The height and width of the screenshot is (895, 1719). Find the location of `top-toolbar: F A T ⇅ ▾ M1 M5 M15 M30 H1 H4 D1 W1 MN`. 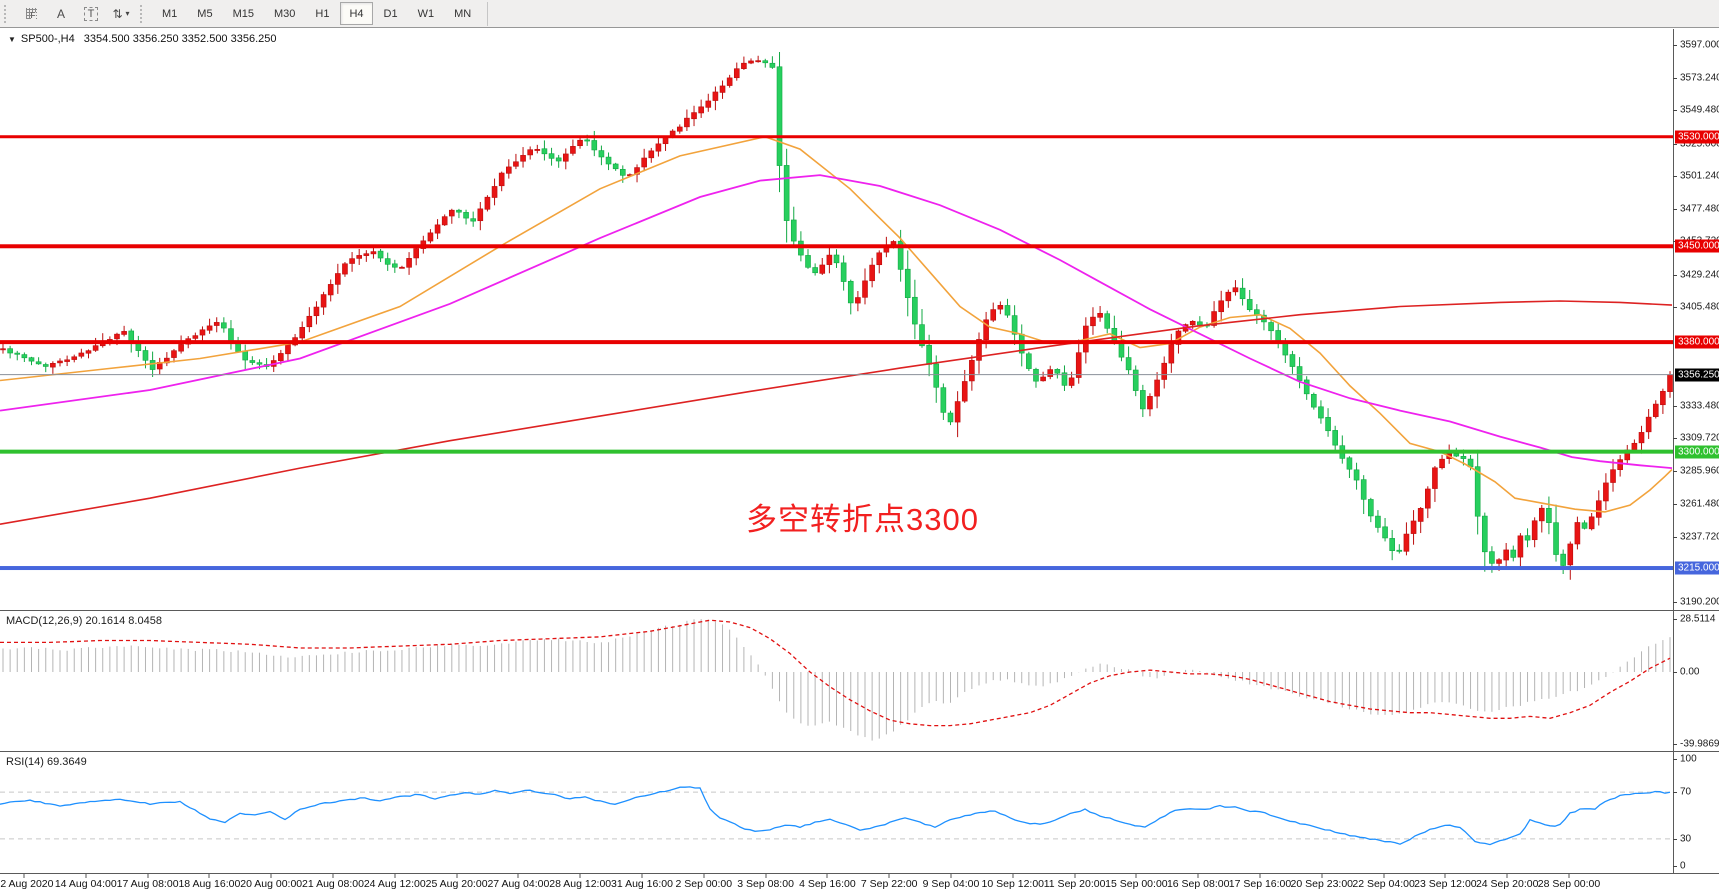

top-toolbar: F A T ⇅ ▾ M1 M5 M15 M30 H1 H4 D1 W1 MN is located at coordinates (859, 14).